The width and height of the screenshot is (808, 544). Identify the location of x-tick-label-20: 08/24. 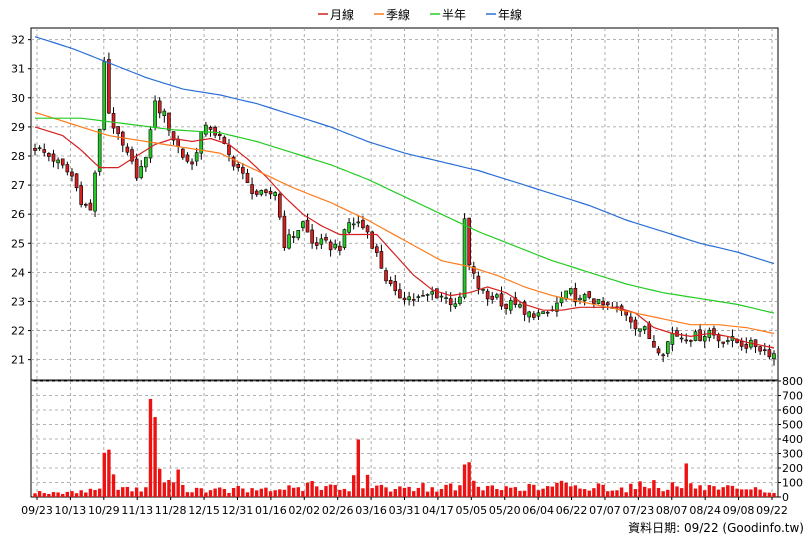
(705, 510).